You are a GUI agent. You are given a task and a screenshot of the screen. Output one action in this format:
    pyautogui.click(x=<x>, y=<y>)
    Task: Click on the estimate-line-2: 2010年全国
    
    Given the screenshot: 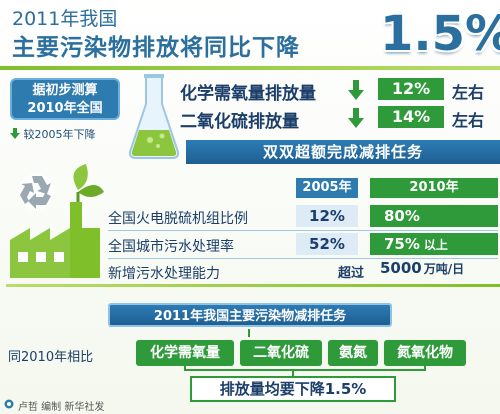 What is the action you would take?
    pyautogui.click(x=65, y=108)
    